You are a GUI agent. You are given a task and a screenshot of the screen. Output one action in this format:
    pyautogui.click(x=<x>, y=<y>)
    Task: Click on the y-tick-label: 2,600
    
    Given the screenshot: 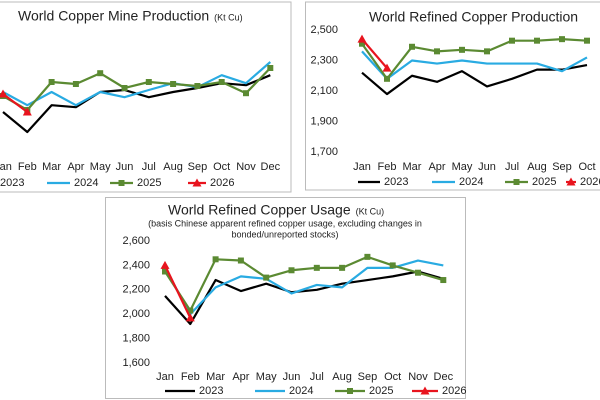 What is the action you would take?
    pyautogui.click(x=136, y=241)
    